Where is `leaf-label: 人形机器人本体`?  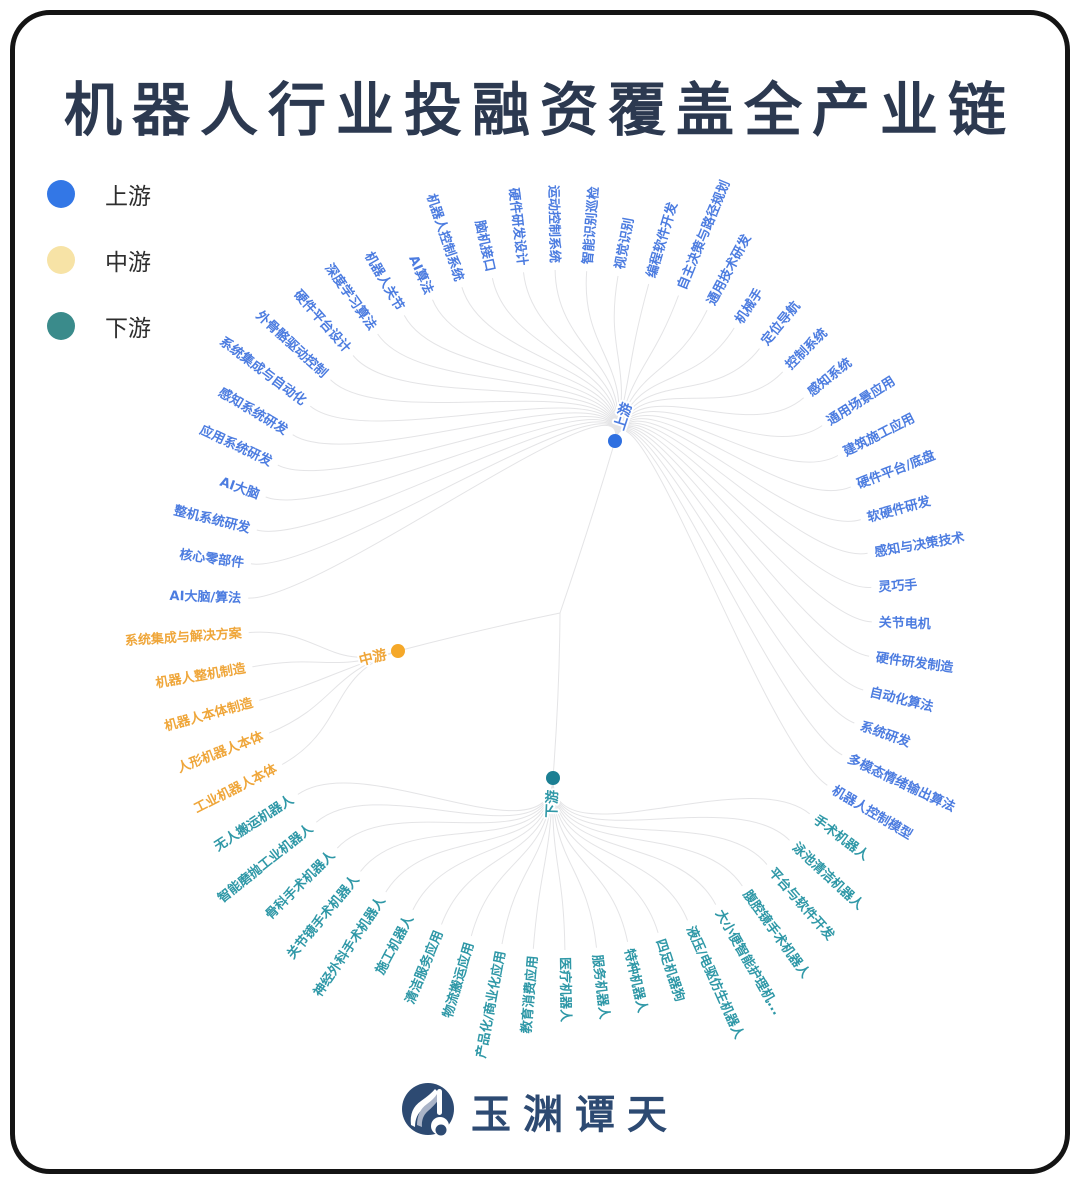 leaf-label: 人形机器人本体 is located at coordinates (221, 752).